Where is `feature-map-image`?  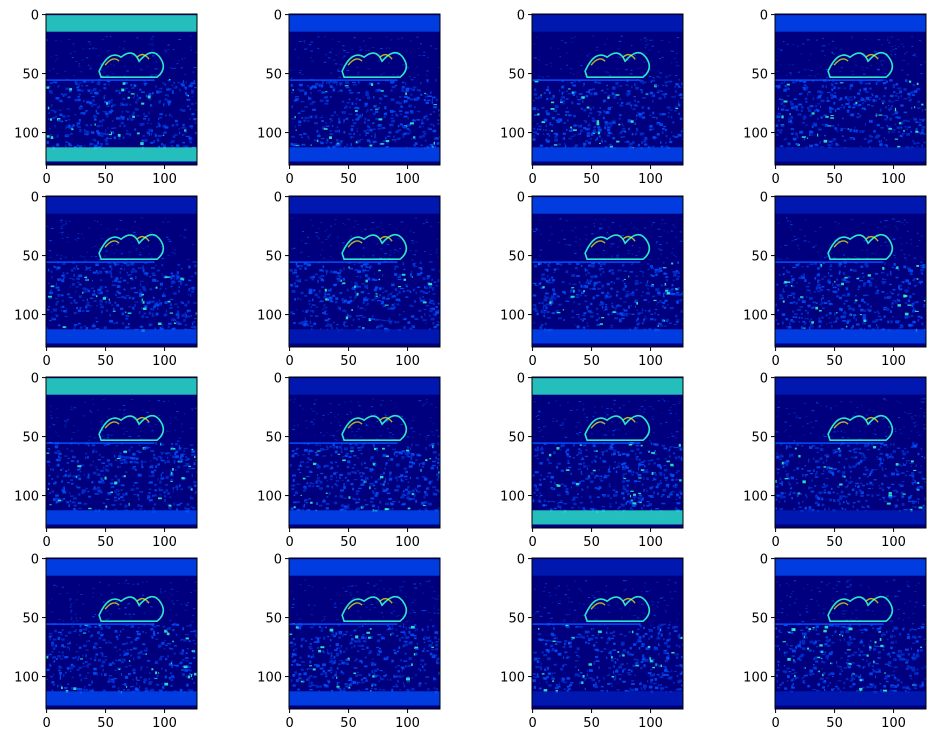
feature-map-image is located at coordinates (364, 452).